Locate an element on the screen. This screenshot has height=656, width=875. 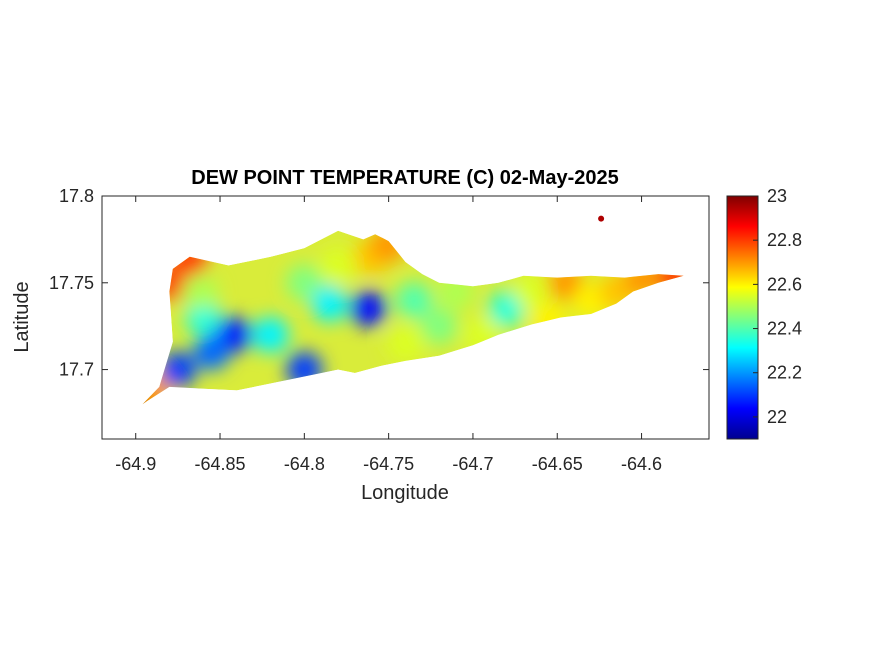
colorbar-tick-label: 22.4 is located at coordinates (784, 329).